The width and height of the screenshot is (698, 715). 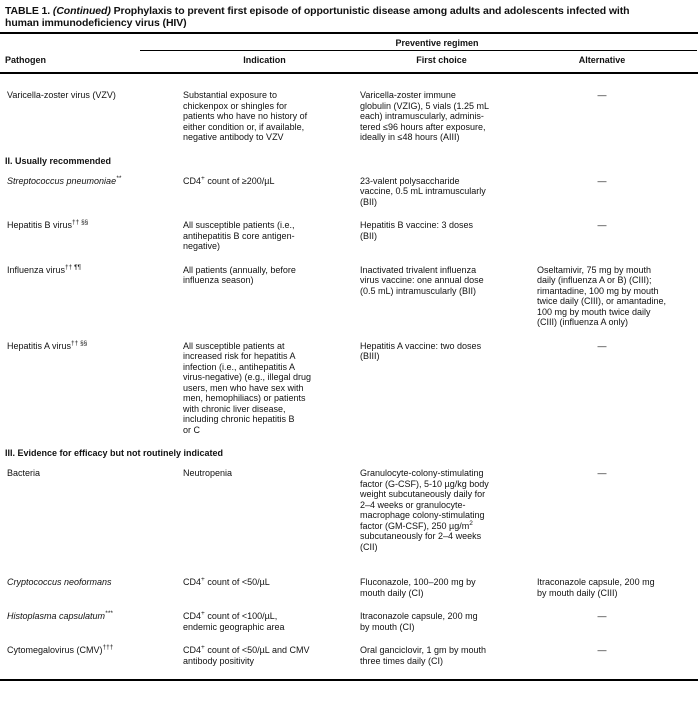 What do you see at coordinates (64, 180) in the screenshot?
I see `pathogen-cell: Streptococcus pneumoniae**` at bounding box center [64, 180].